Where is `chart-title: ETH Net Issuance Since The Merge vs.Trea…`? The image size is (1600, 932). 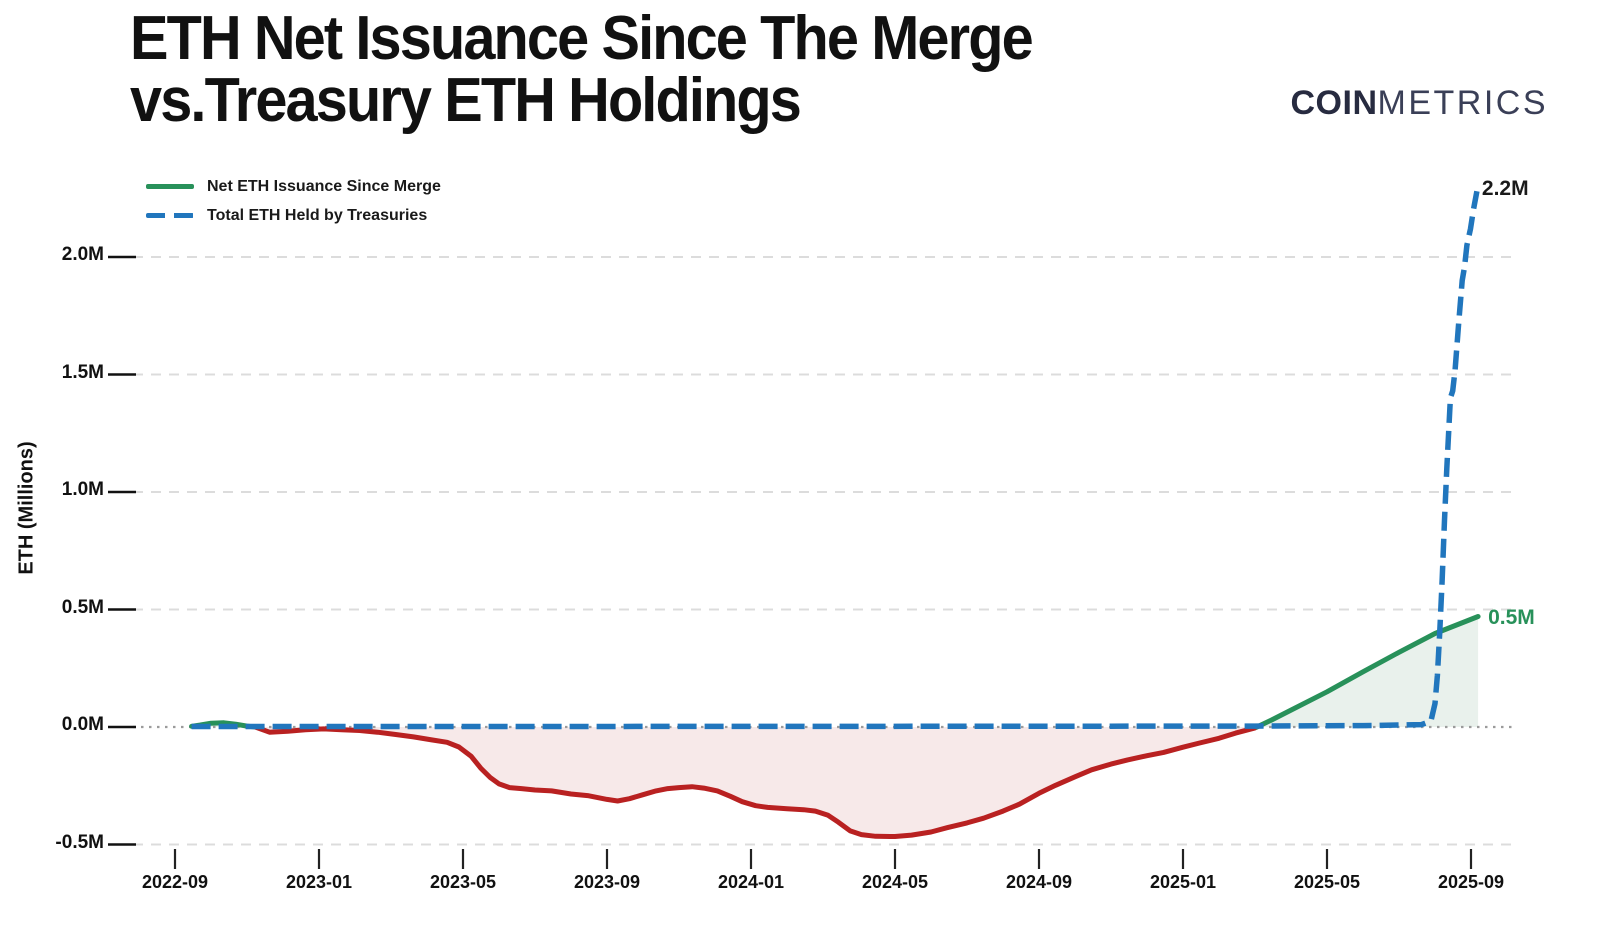 chart-title: ETH Net Issuance Since The Merge vs.Trea… is located at coordinates (582, 69).